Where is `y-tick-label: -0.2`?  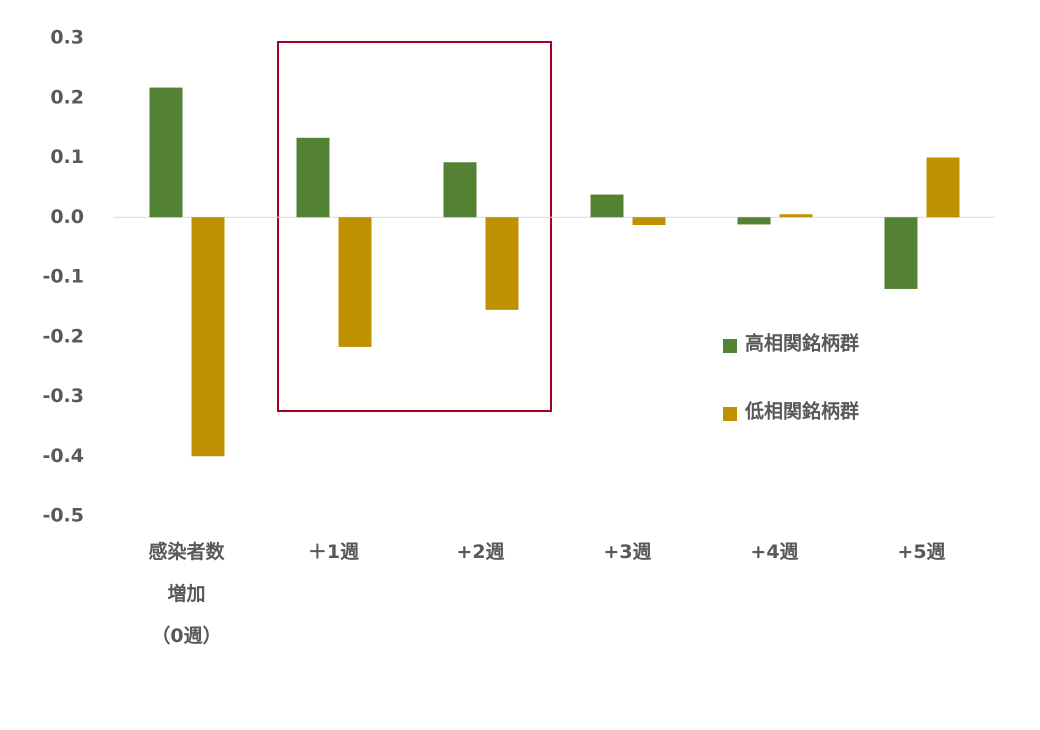
y-tick-label: -0.2 is located at coordinates (63, 336).